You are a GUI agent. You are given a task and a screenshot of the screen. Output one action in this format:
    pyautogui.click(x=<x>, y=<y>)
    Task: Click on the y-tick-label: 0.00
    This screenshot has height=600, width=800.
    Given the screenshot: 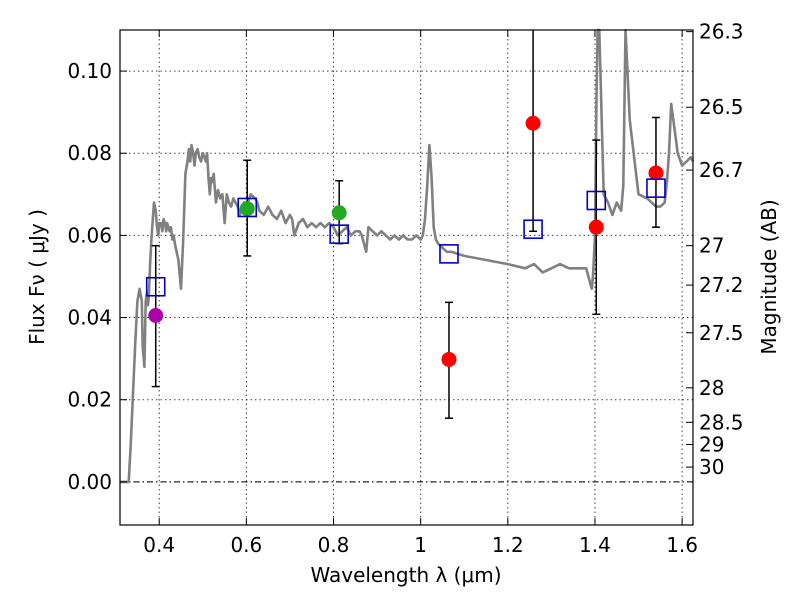 What is the action you would take?
    pyautogui.click(x=89, y=482)
    